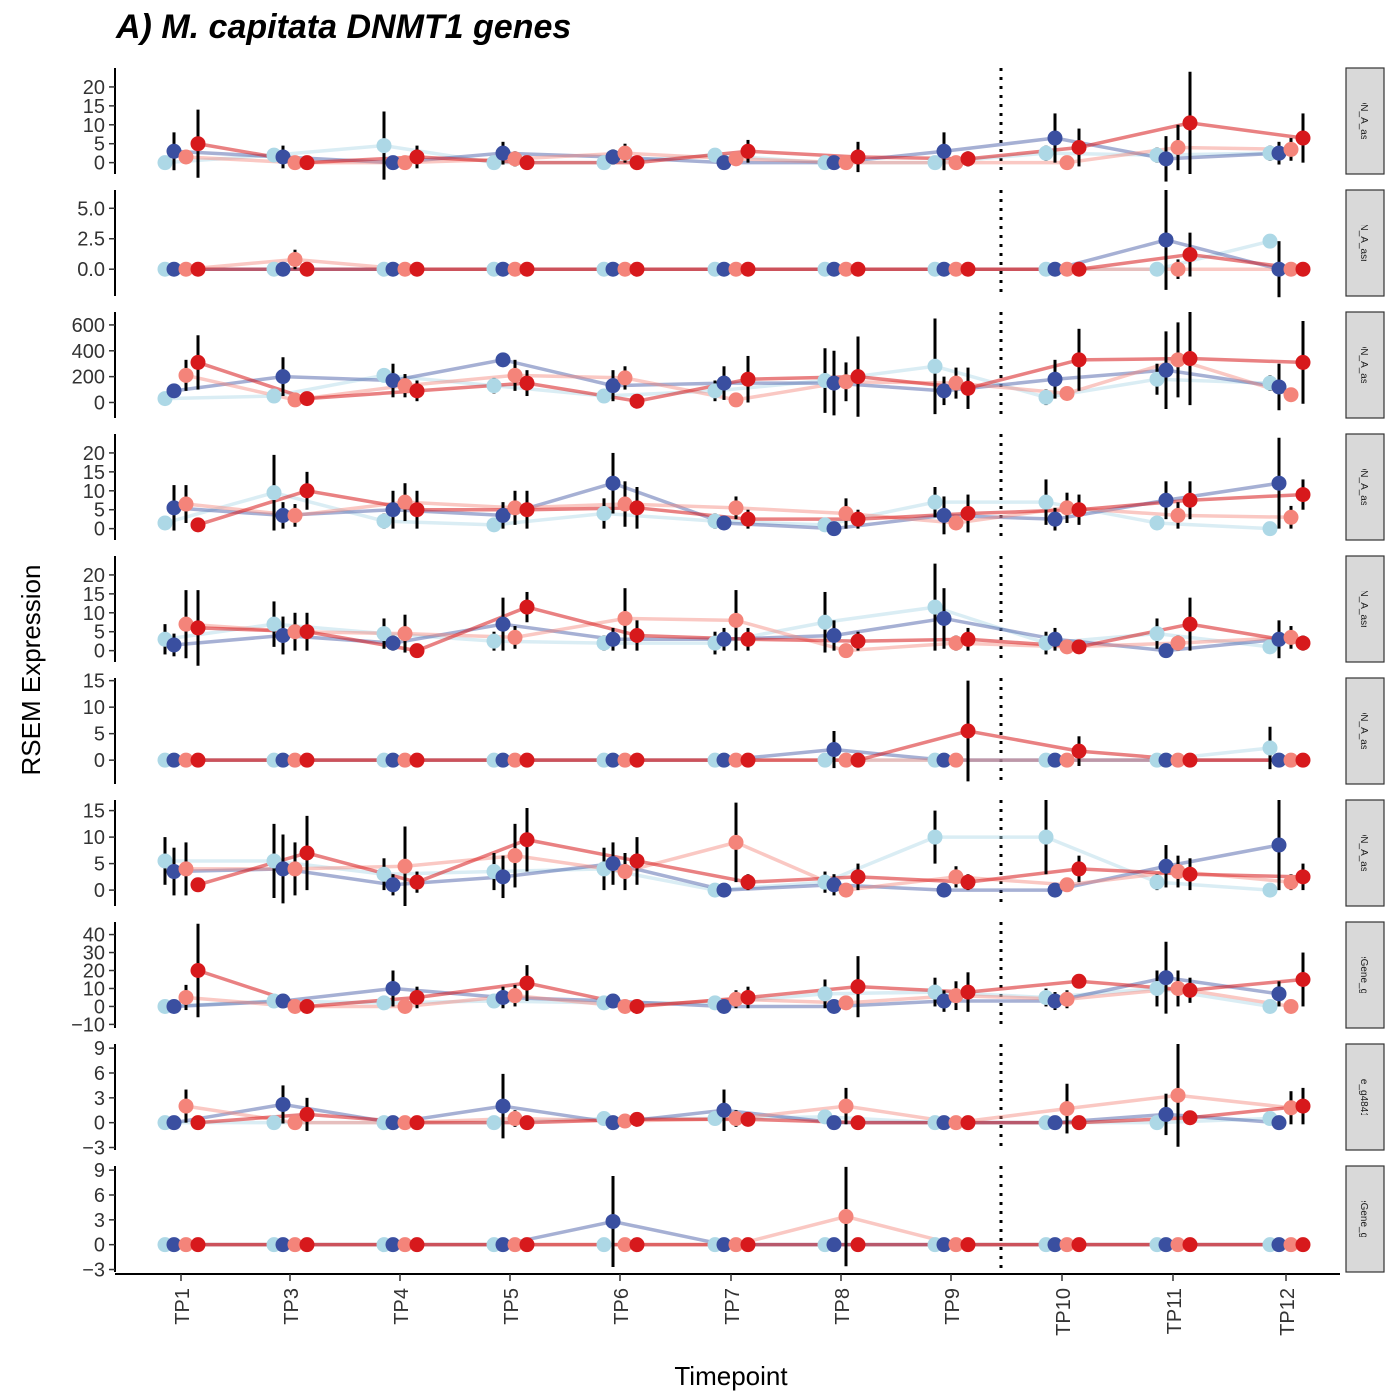 The image size is (1400, 1400). Describe the element at coordinates (728, 365) in the screenshot. I see `facet-panel: 0 200 400 600 TRINITY_DN_A_asmbl_34646` at that location.